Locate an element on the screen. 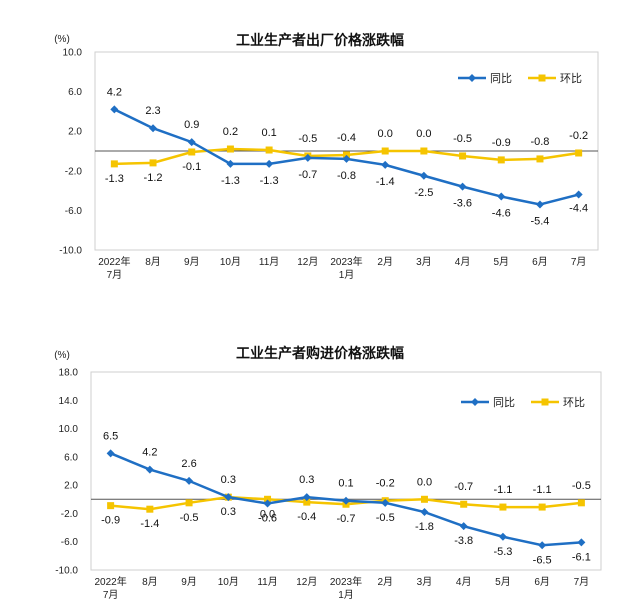  yoy-data-label: -1.8 is located at coordinates (424, 527).